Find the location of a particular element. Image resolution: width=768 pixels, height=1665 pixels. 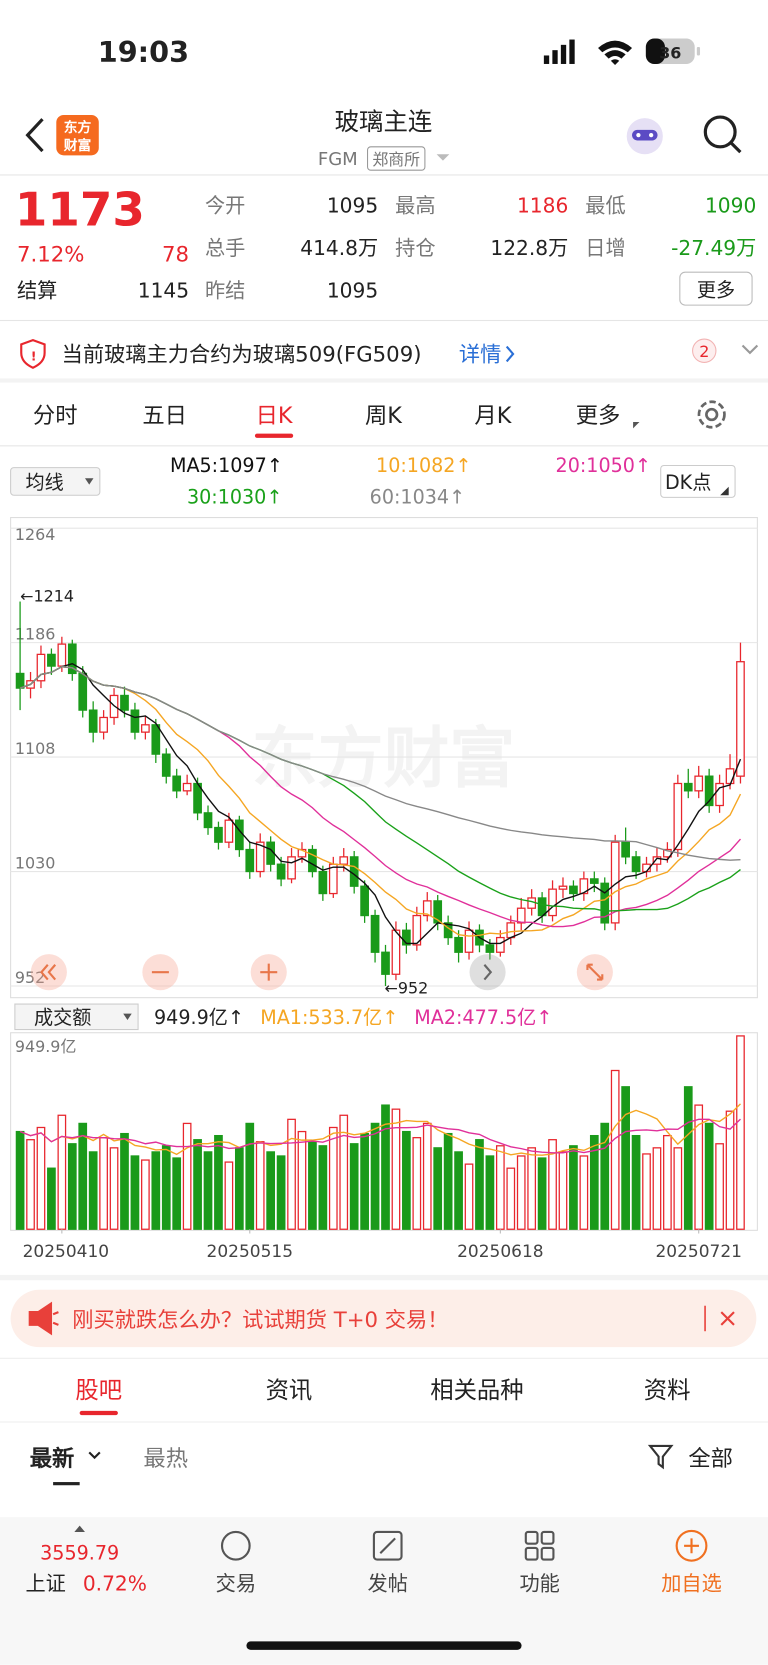

field-label: 总手 is located at coordinates (225, 248).